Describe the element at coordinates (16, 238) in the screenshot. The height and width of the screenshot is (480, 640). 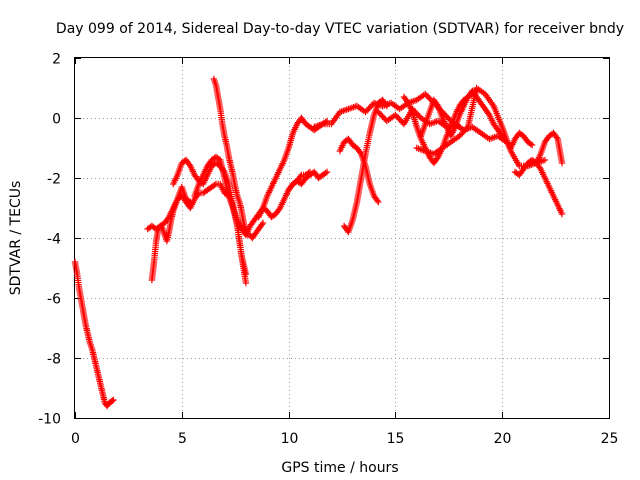
I see `y-axis-label: SDTVAR / TECUs` at that location.